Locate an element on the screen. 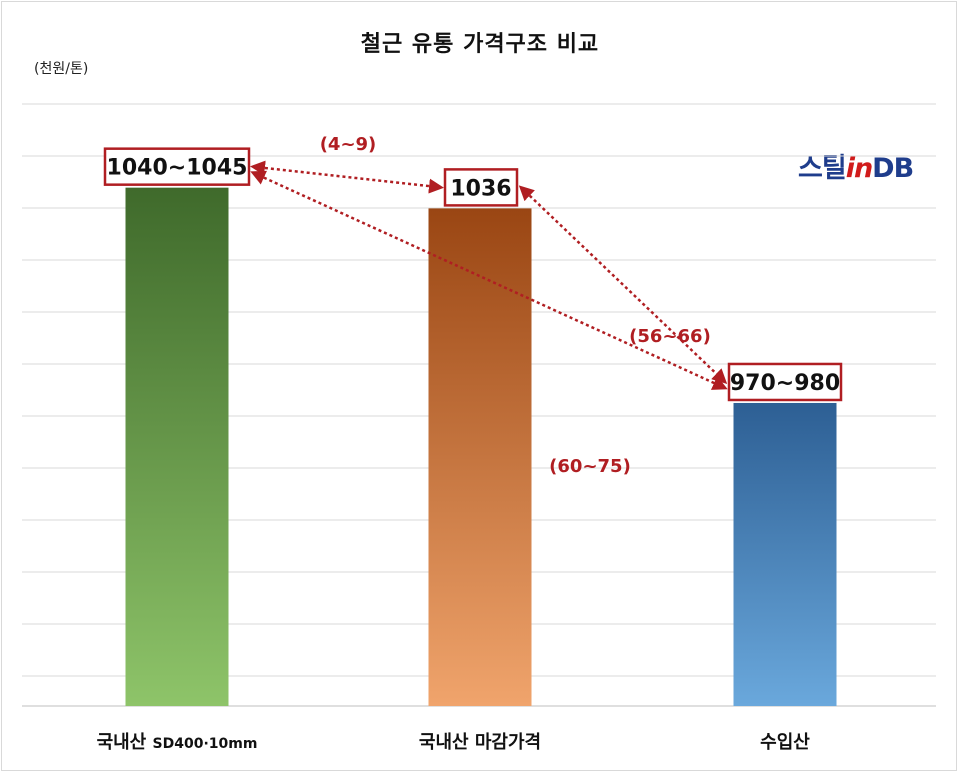 Image resolution: width=960 pixels, height=774 pixels. difference-label-1: (4~9) is located at coordinates (348, 144).